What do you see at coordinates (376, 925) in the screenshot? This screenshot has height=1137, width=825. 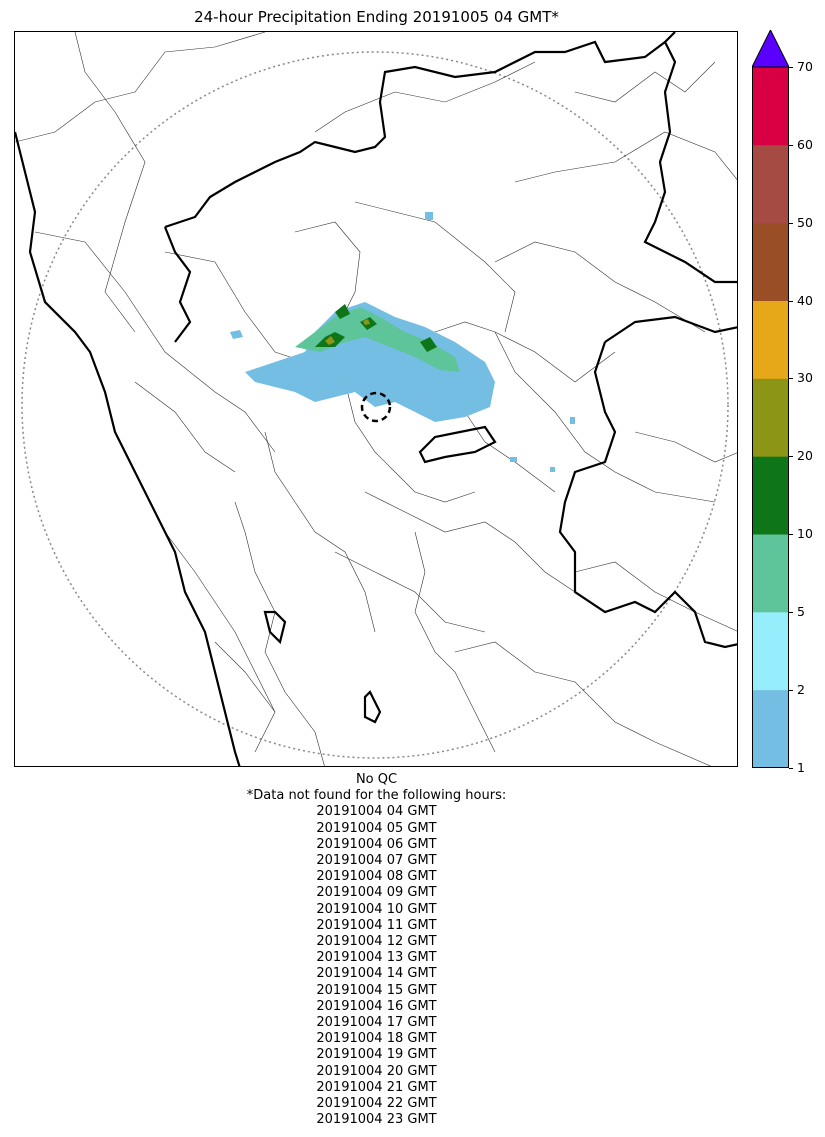 I see `missing-hour-item: 20191004 11 GMT` at bounding box center [376, 925].